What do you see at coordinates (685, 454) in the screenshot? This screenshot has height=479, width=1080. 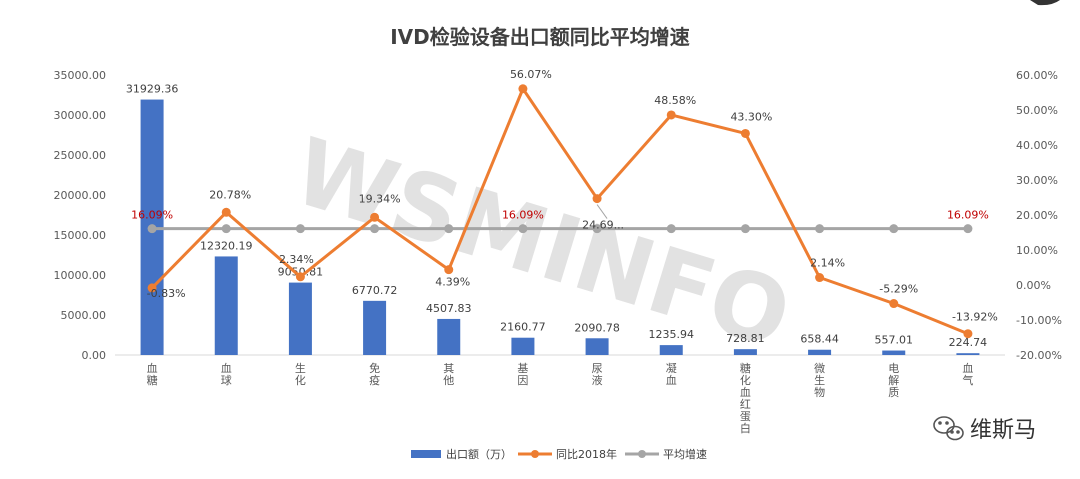 I see `legend-avg-label: 平均增速` at bounding box center [685, 454].